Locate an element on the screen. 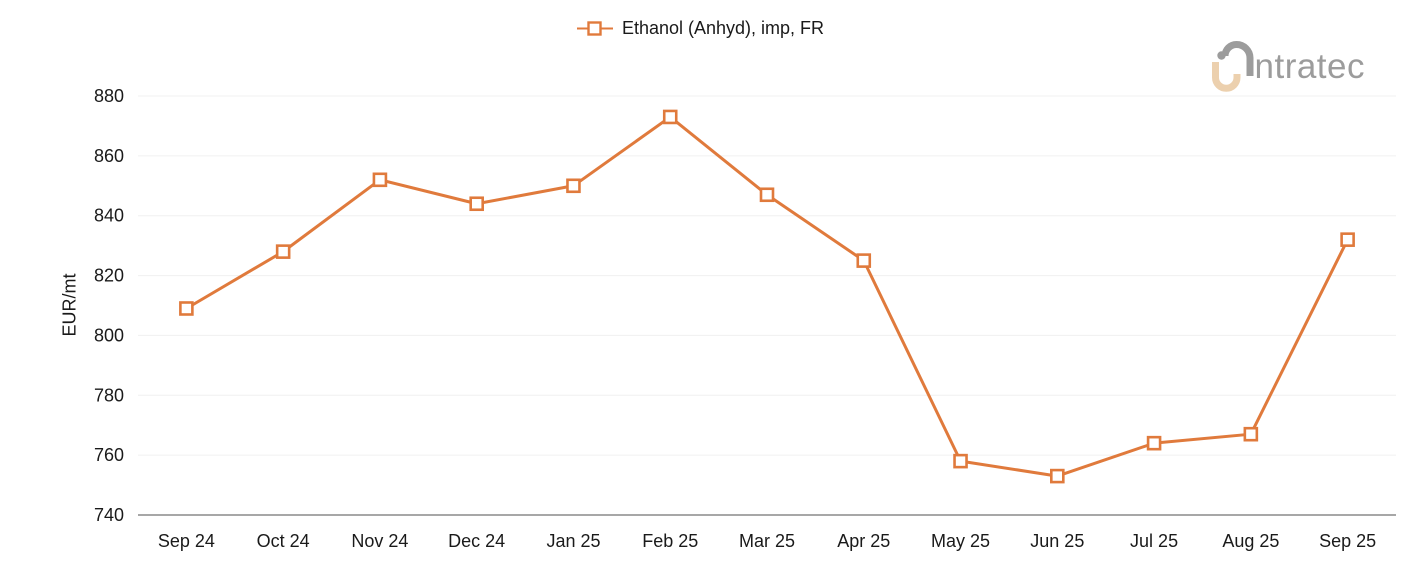  x-tick-label: Dec 24 is located at coordinates (476, 541).